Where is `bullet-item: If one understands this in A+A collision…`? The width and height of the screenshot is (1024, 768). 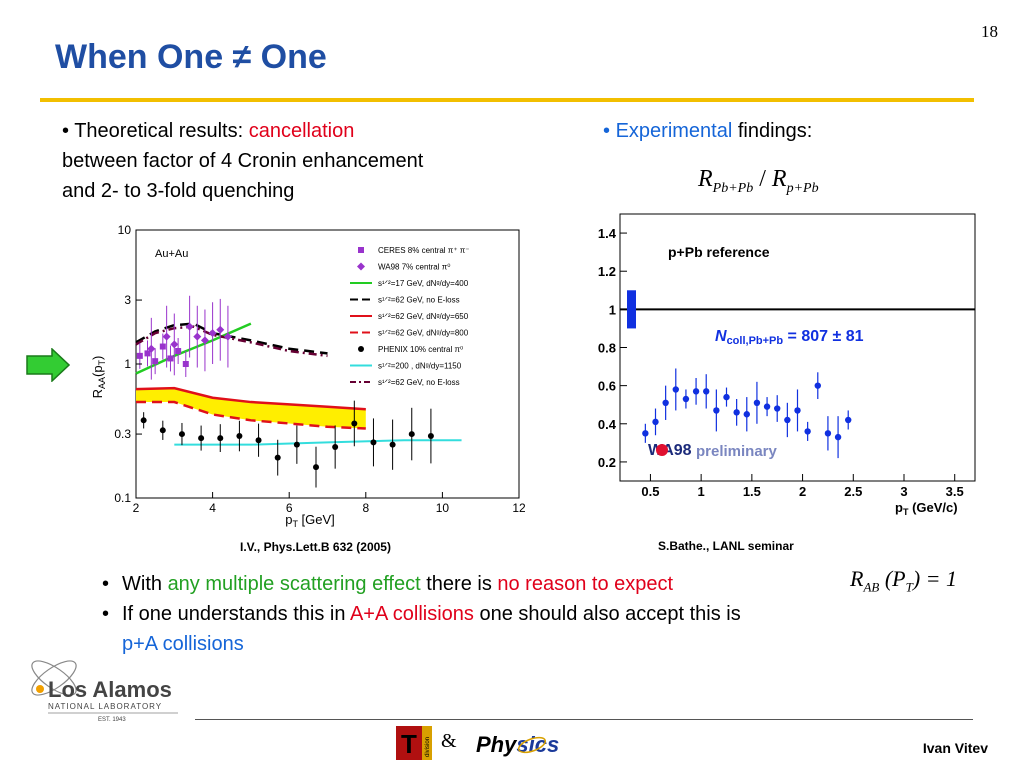 bullet-item: If one understands this in A+A collision… is located at coordinates (542, 629).